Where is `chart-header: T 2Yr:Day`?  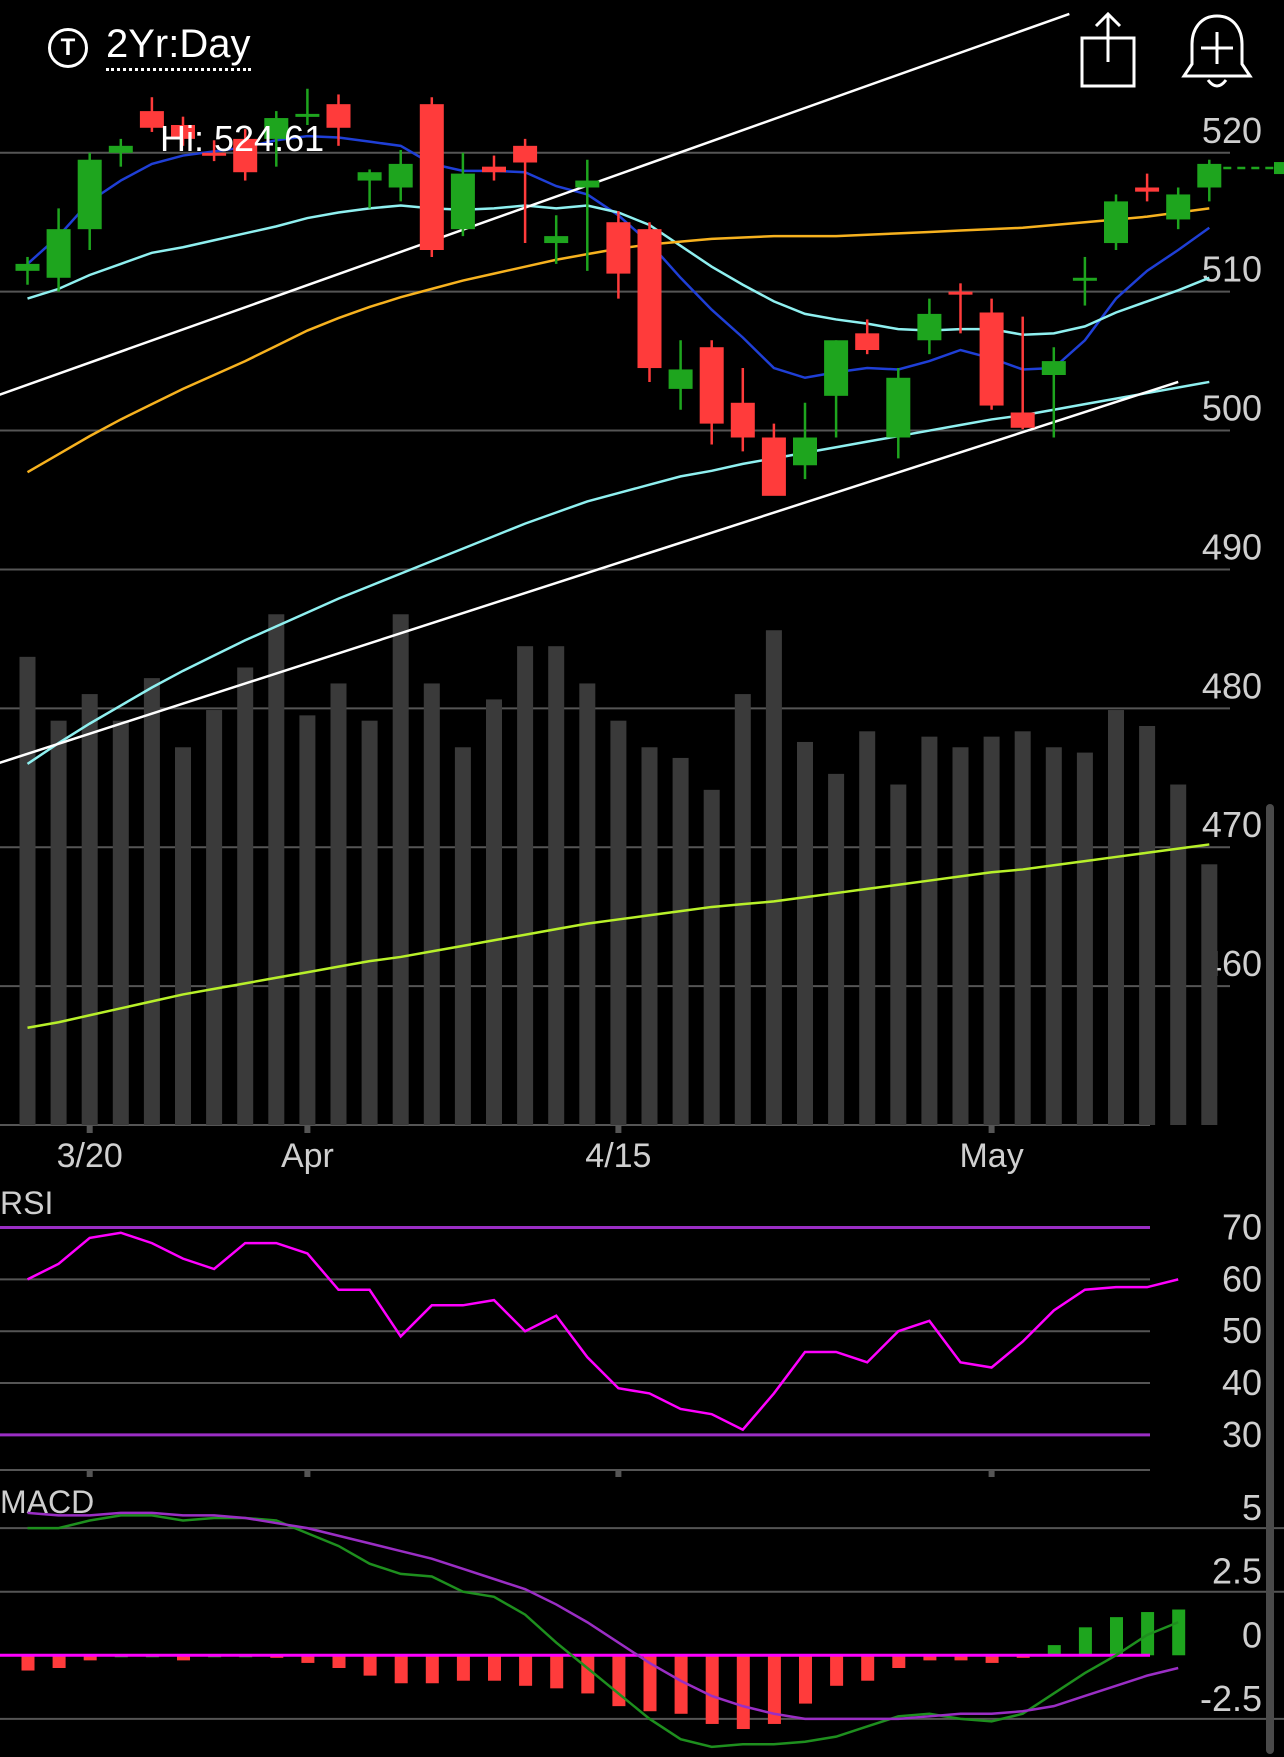 chart-header: T 2Yr:Day is located at coordinates (642, 50).